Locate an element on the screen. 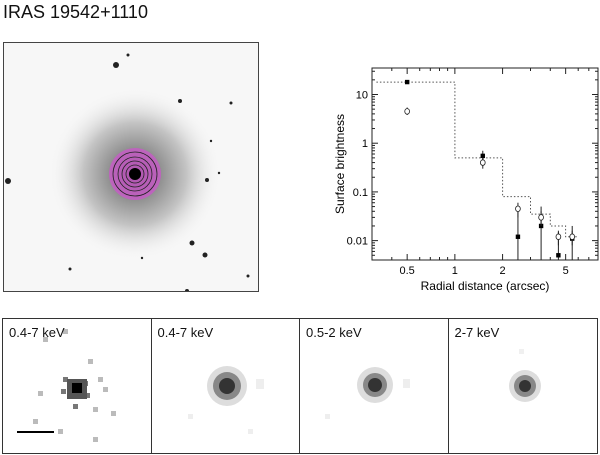 The height and width of the screenshot is (455, 600). xray-image-raw is located at coordinates (66, 385).